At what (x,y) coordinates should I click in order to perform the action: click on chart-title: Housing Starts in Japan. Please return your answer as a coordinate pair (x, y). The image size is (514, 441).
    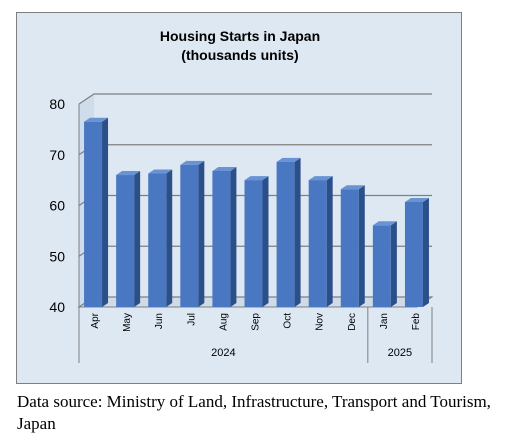
    Looking at the image, I should click on (240, 36).